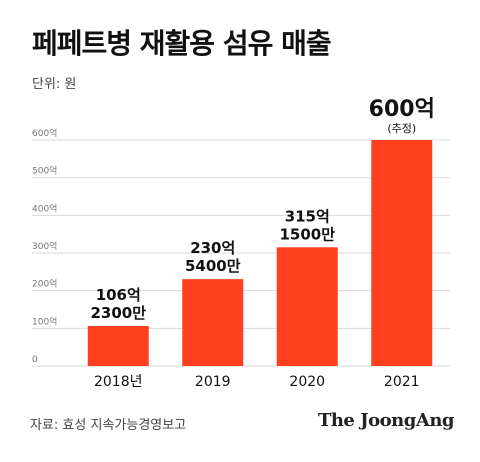 Image resolution: width=480 pixels, height=462 pixels. Describe the element at coordinates (213, 382) in the screenshot. I see `x-tick-label: 2019` at that location.